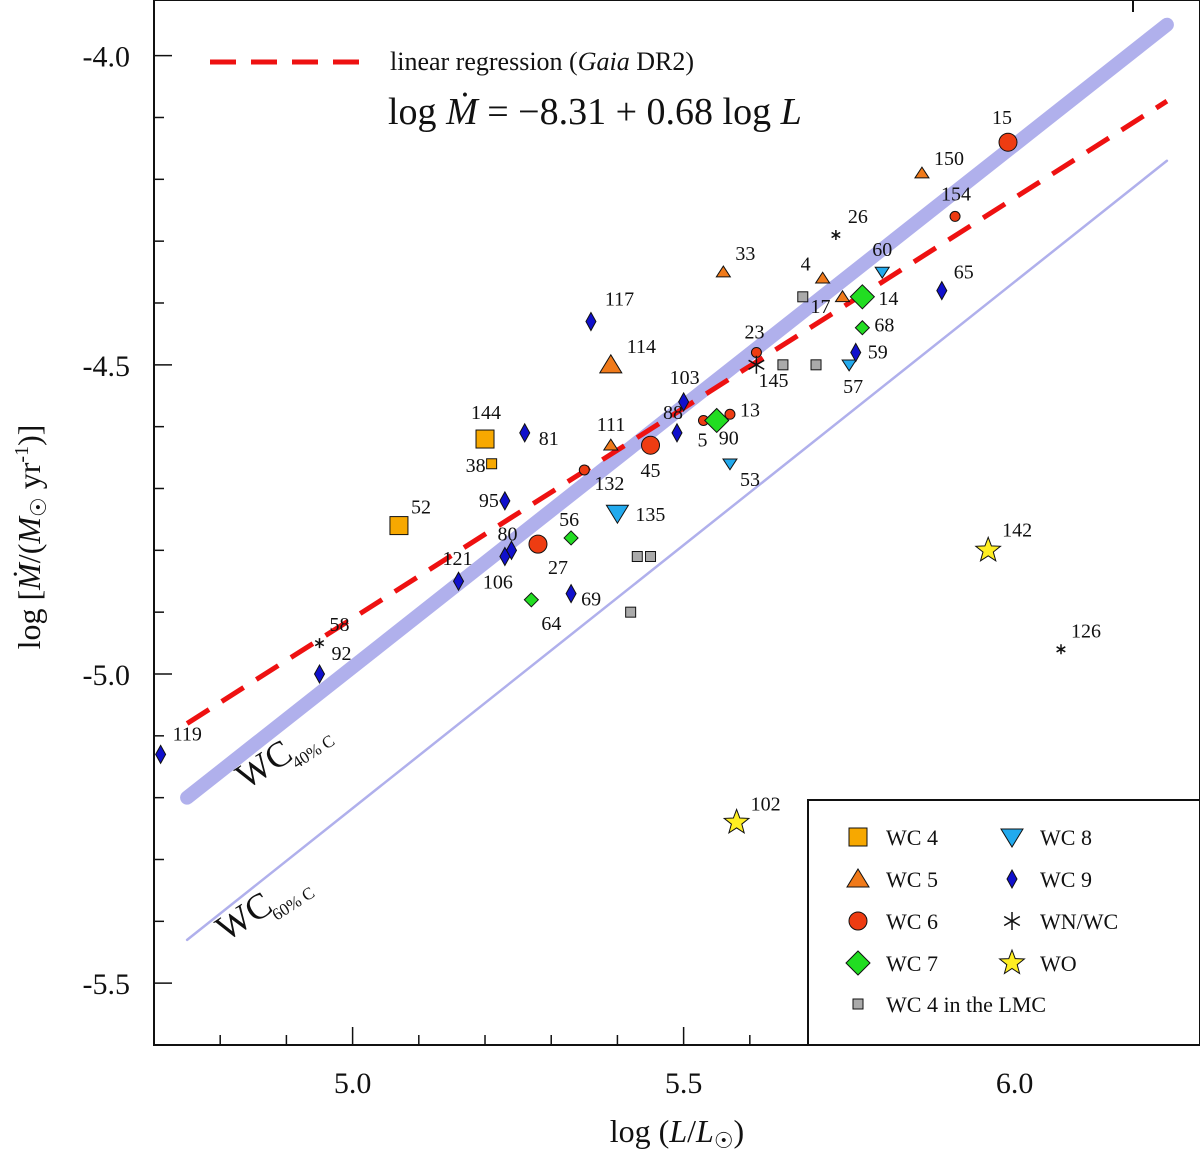 Image resolution: width=1200 pixels, height=1155 pixels. What do you see at coordinates (353, 1083) in the screenshot?
I see `x-tick-label: 5.0` at bounding box center [353, 1083].